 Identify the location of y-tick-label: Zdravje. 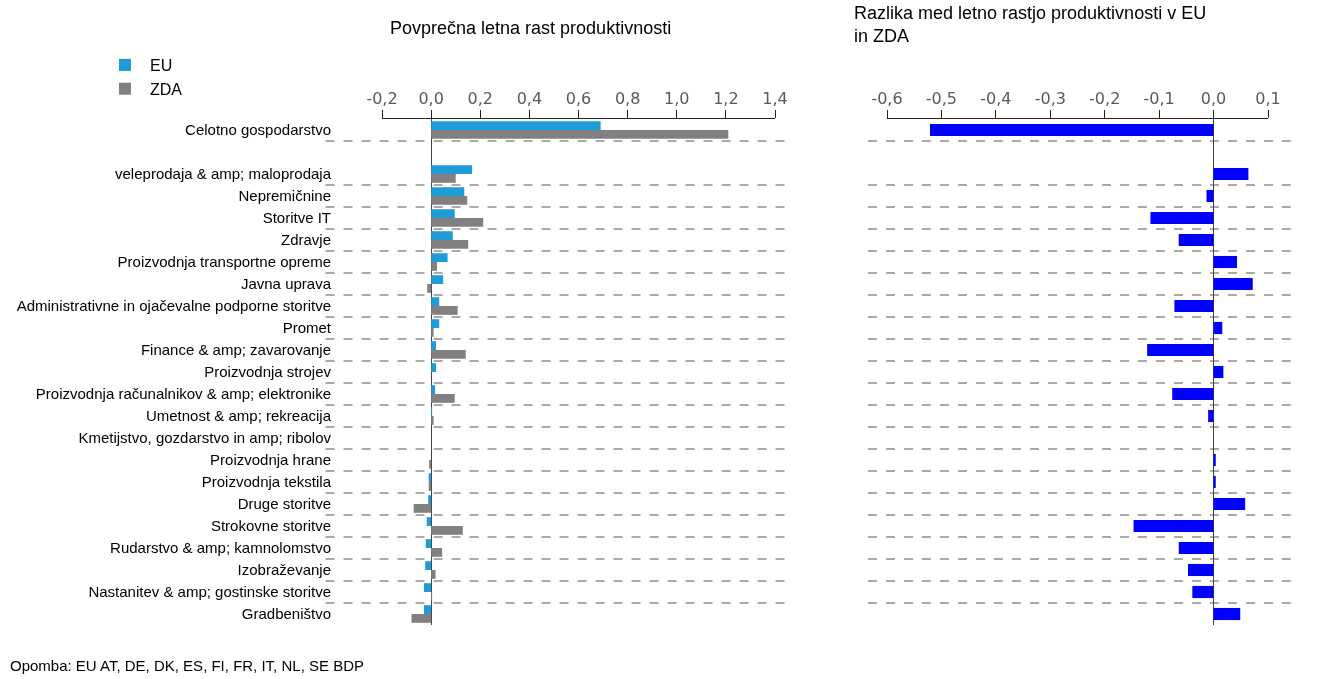
(305, 240).